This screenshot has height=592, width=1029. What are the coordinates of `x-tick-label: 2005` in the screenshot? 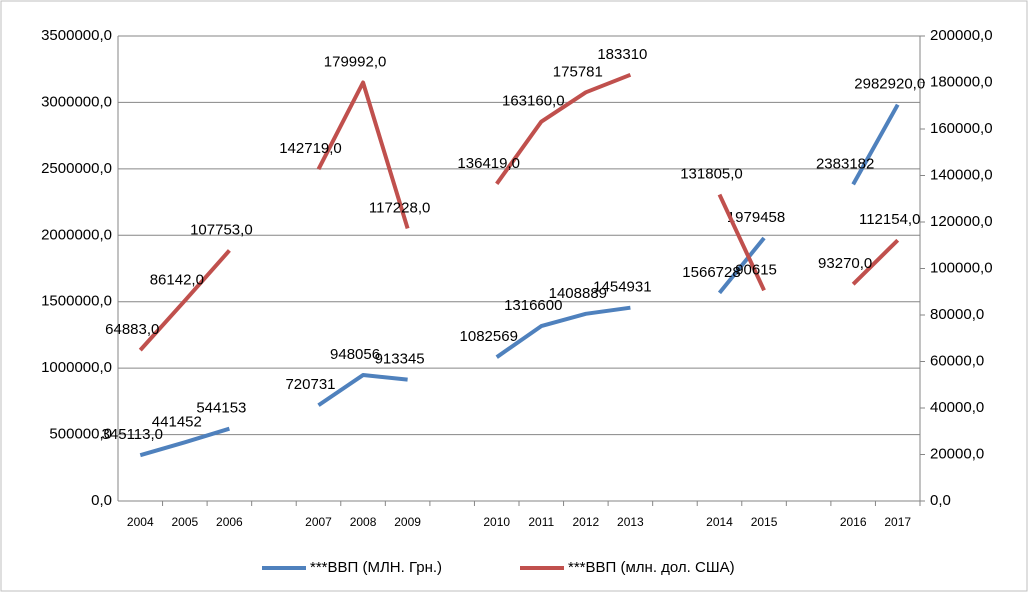 It's located at (184, 522).